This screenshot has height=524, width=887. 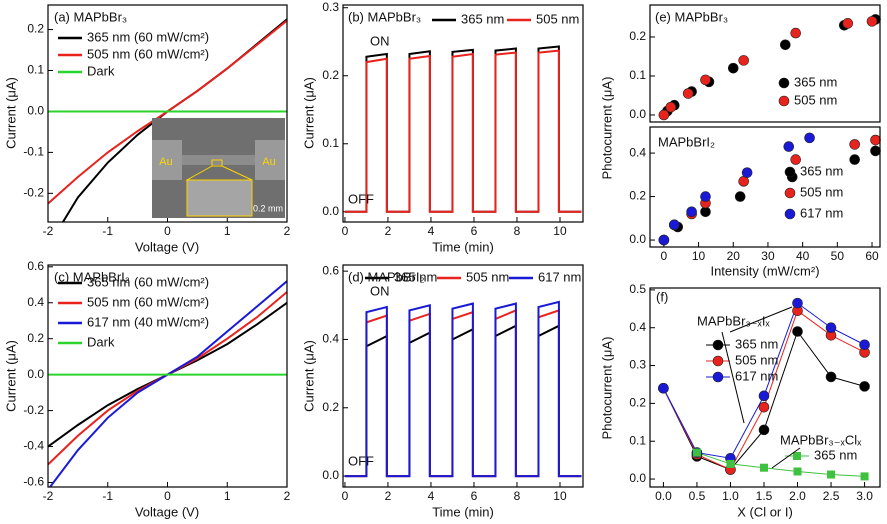 What do you see at coordinates (148, 281) in the screenshot?
I see `legend-label: 365 nm (60 mW/cm²)` at bounding box center [148, 281].